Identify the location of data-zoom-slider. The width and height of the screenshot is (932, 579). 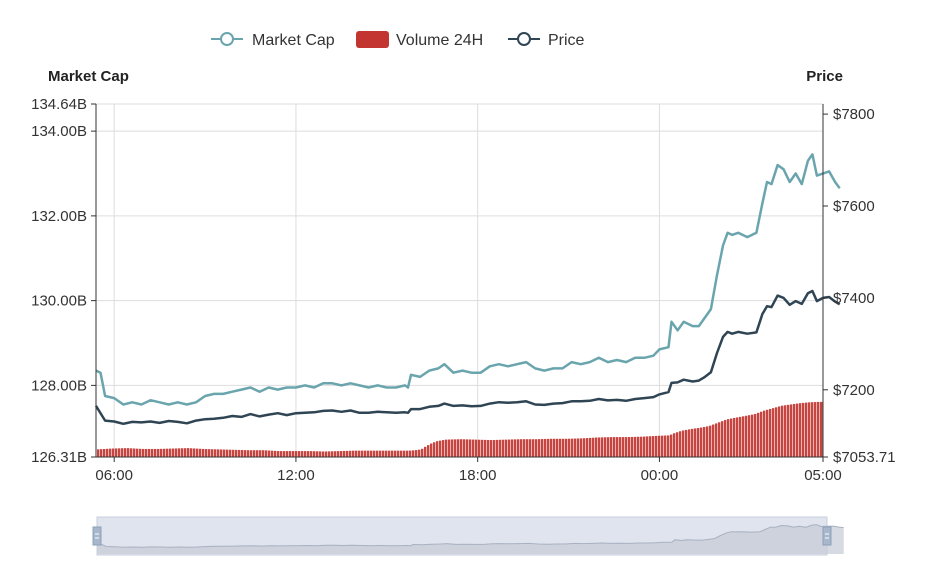
(468, 536).